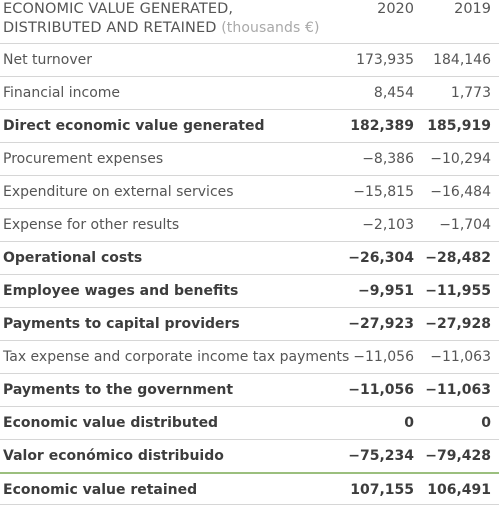 The height and width of the screenshot is (521, 499). Describe the element at coordinates (111, 423) in the screenshot. I see `row-label: Economic value distributed` at that location.